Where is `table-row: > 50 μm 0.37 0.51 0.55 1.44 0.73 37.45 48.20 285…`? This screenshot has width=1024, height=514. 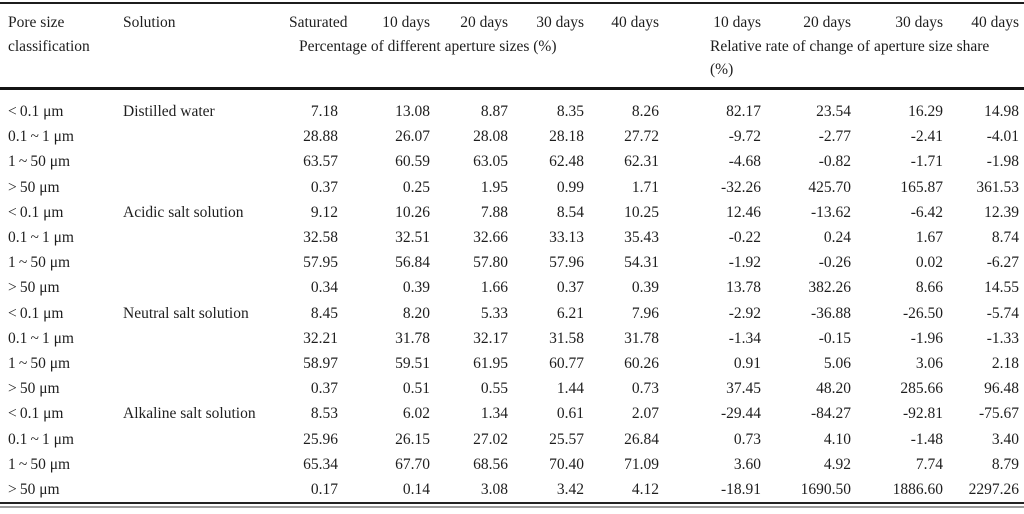 table-row: > 50 μm 0.37 0.51 0.55 1.44 0.73 37.45 48.20 285… is located at coordinates (512, 388).